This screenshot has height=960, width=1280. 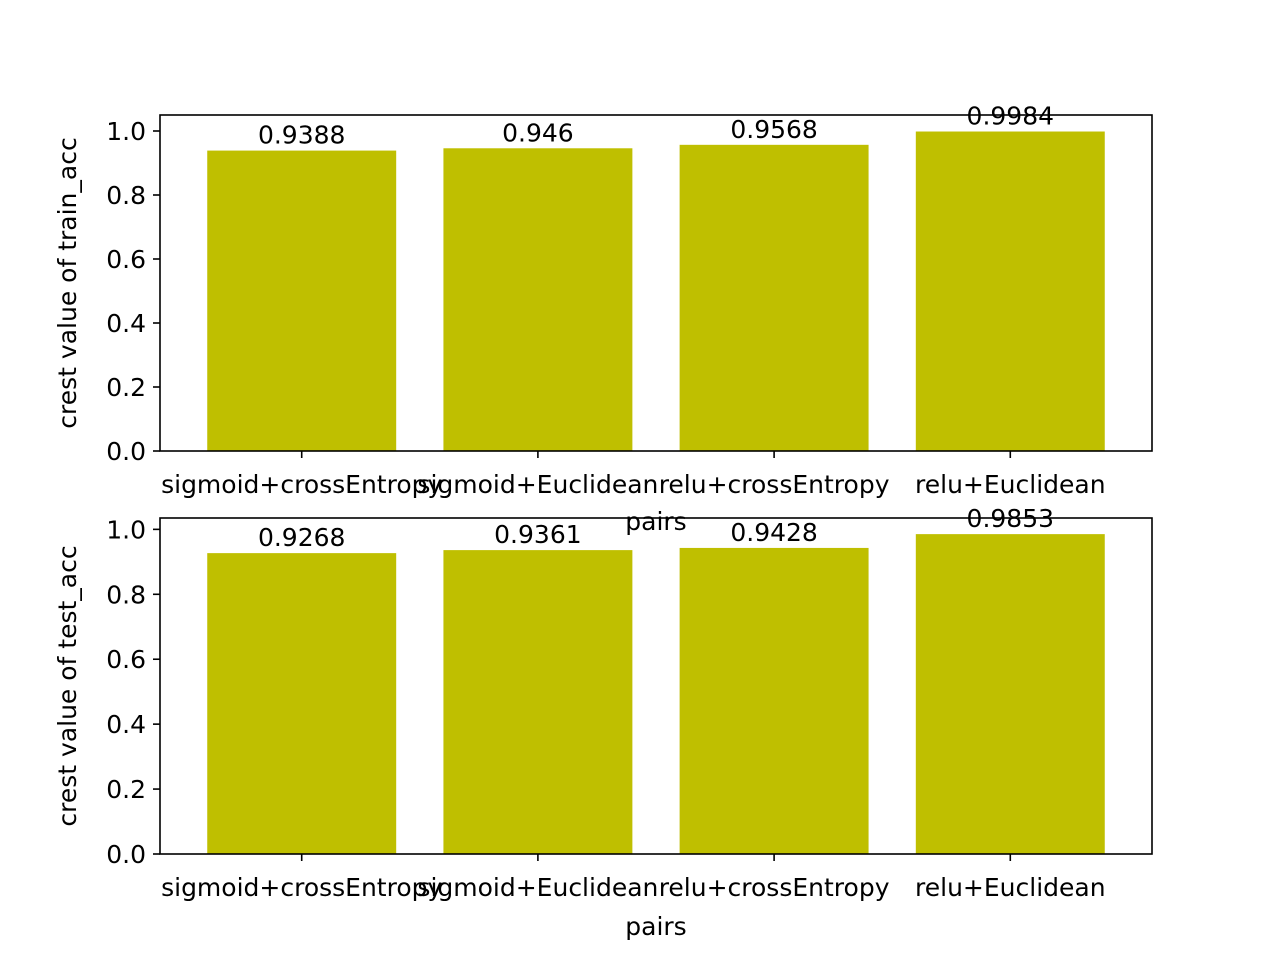 I want to click on test-acc-ytick-label-0: 0.0, so click(x=126, y=854).